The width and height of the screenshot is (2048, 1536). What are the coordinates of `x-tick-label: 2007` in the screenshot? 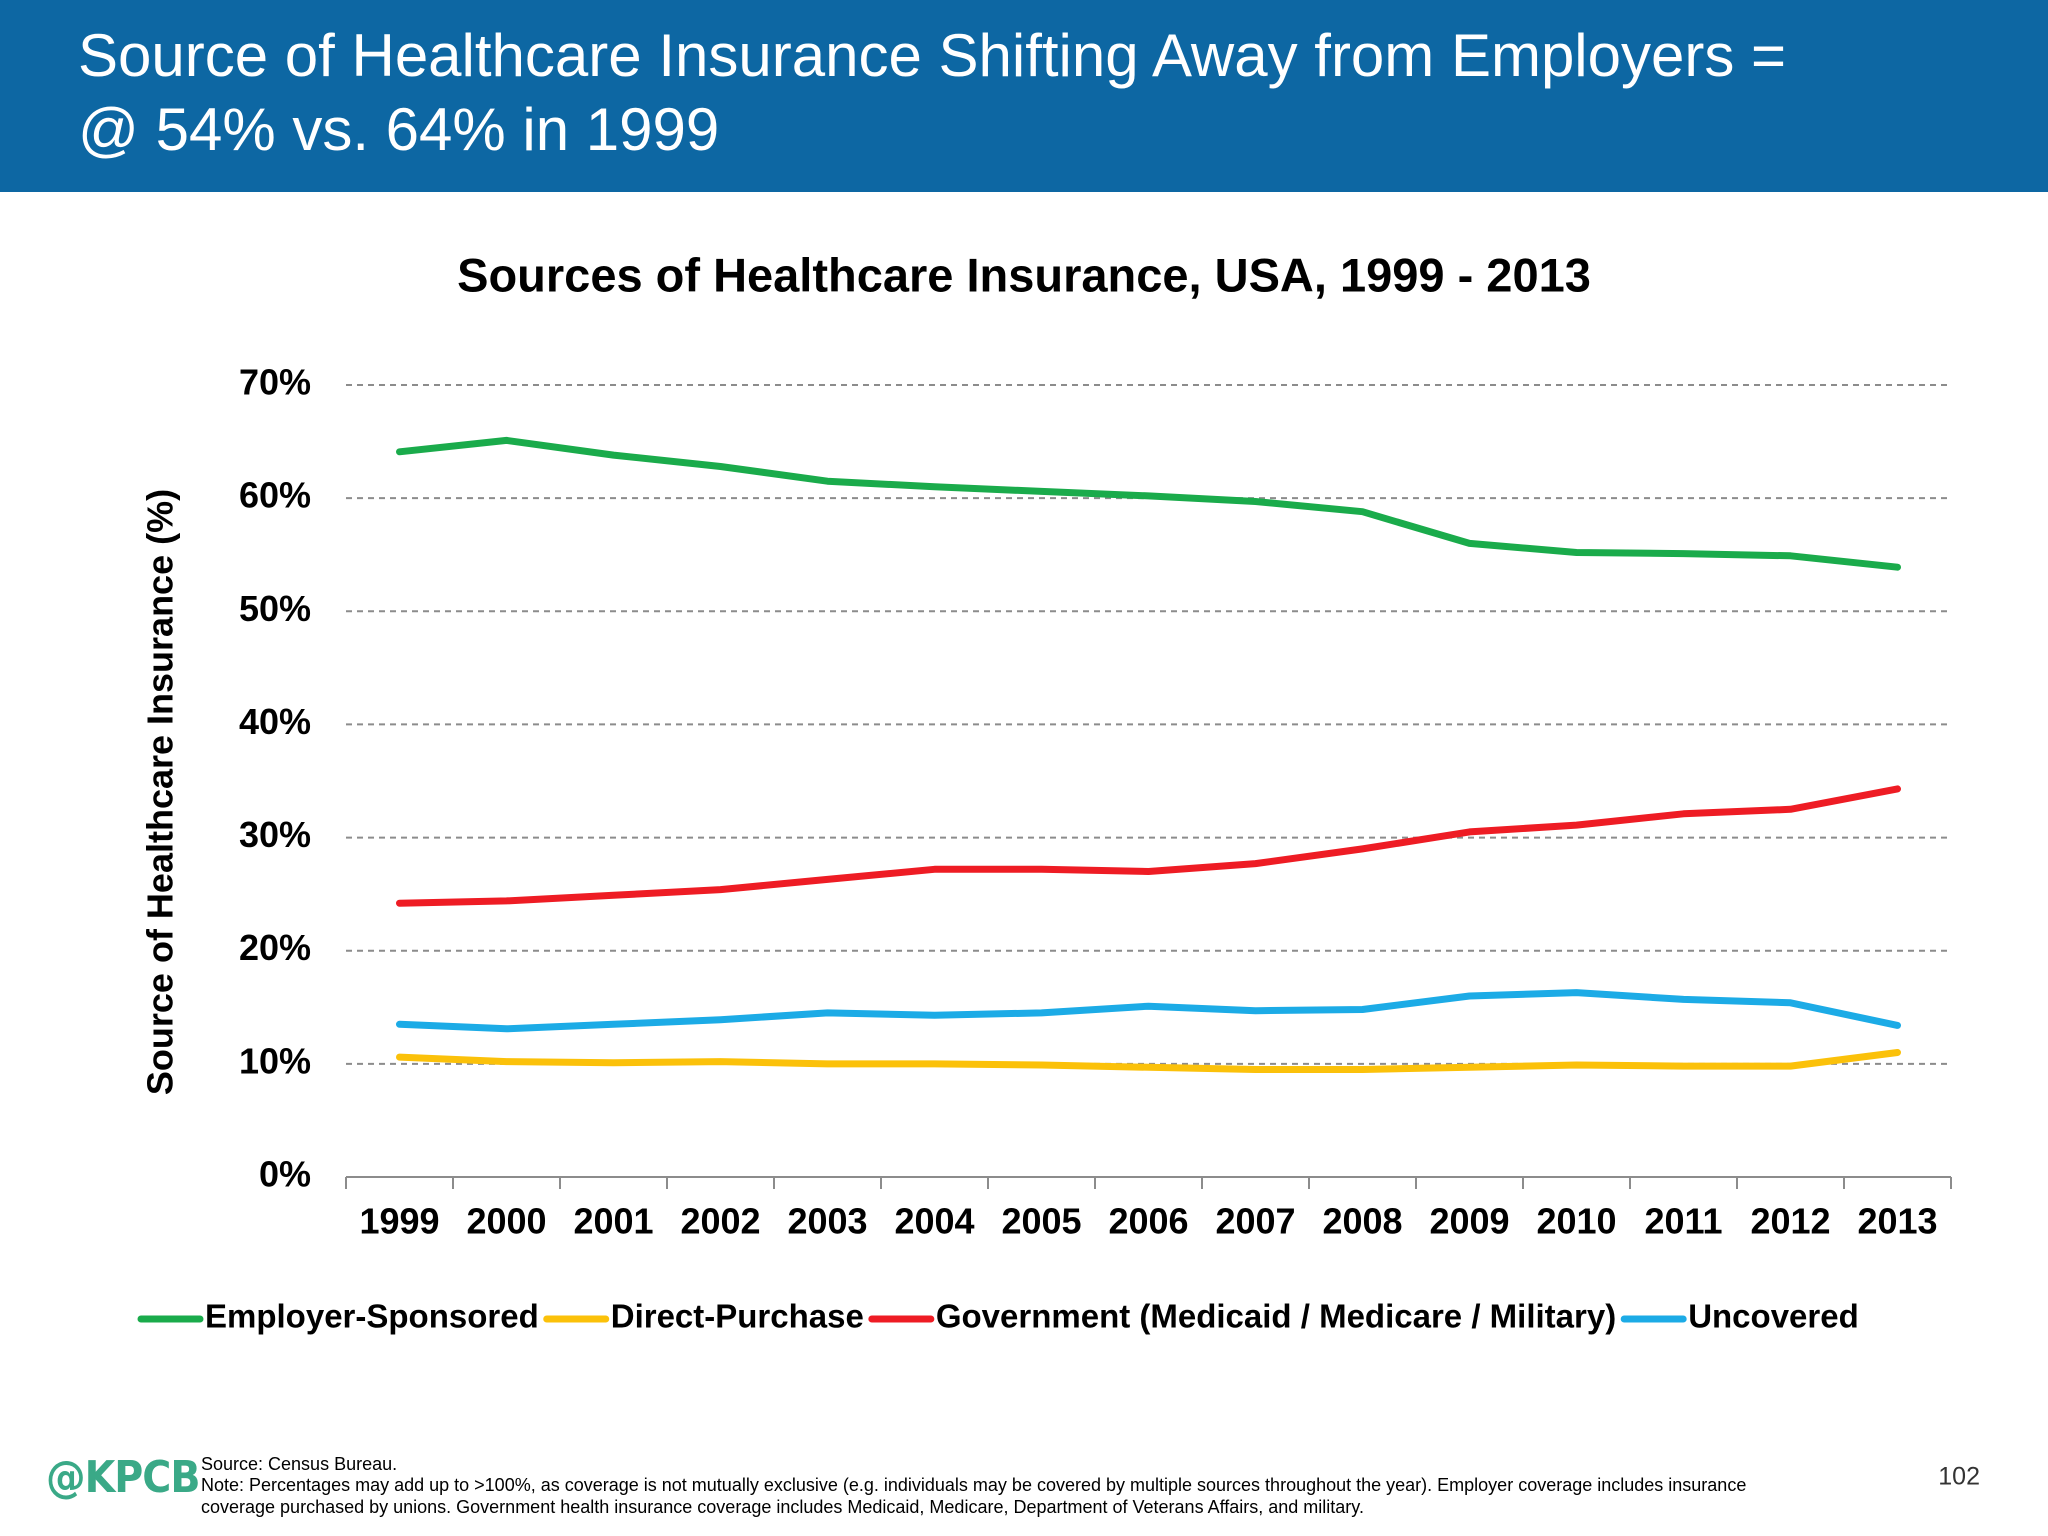 It's located at (1255, 1221).